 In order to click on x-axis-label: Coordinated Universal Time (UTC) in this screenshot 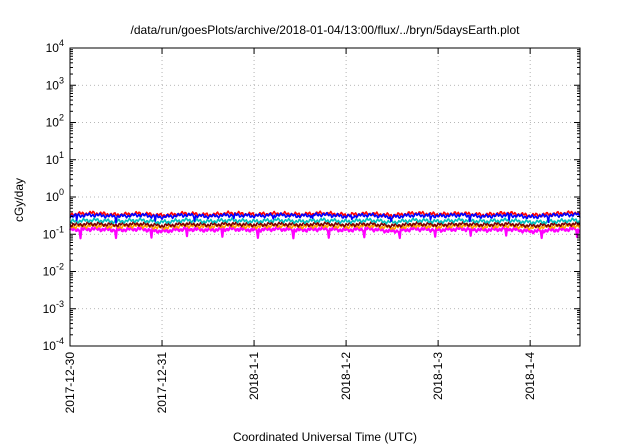, I will do `click(325, 437)`.